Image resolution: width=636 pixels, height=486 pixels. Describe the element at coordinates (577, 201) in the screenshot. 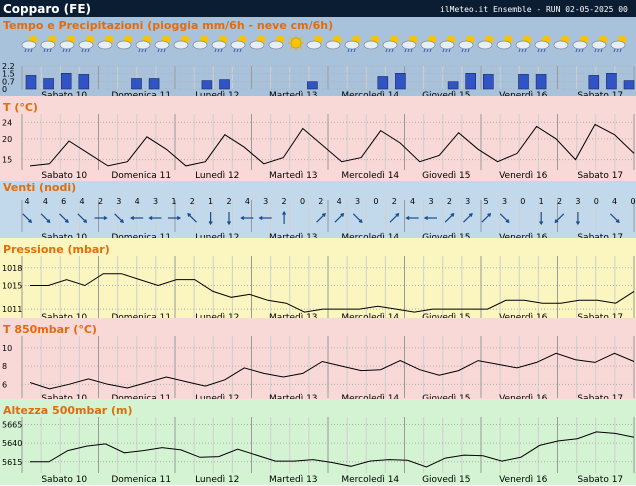

I see `wind-speed-label: 3` at that location.